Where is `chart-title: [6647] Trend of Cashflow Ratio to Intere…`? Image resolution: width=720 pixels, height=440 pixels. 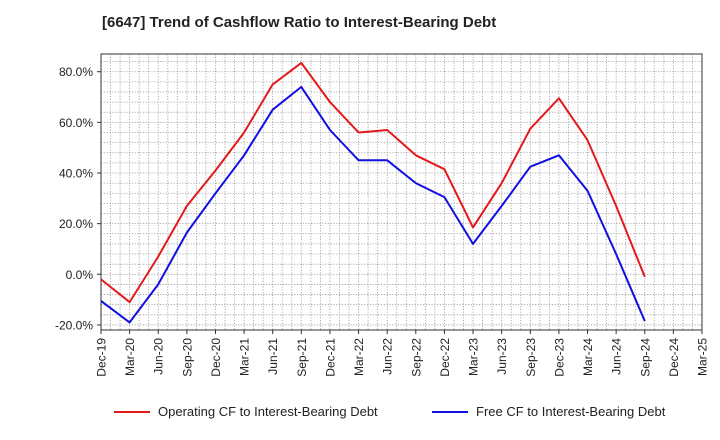 chart-title: [6647] Trend of Cashflow Ratio to Intere… is located at coordinates (299, 22).